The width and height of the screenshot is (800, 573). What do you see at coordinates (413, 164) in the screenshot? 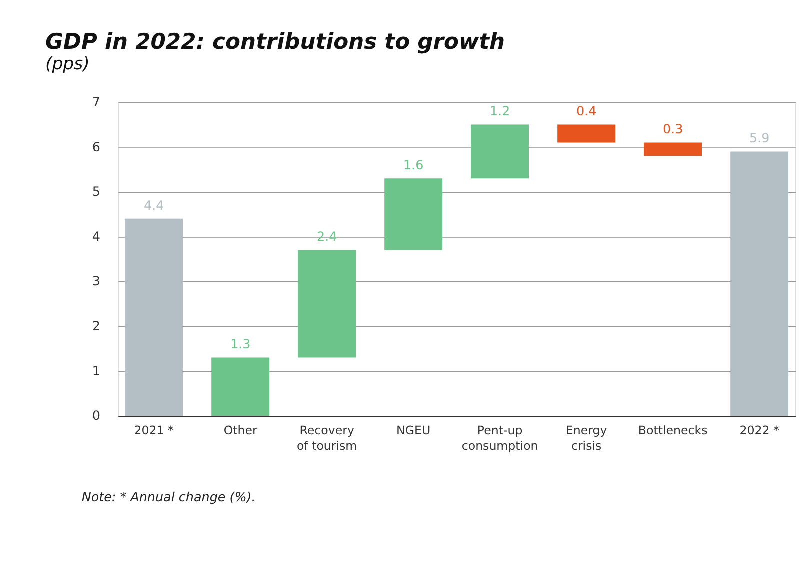
I see `data-label: 1.6` at bounding box center [413, 164].